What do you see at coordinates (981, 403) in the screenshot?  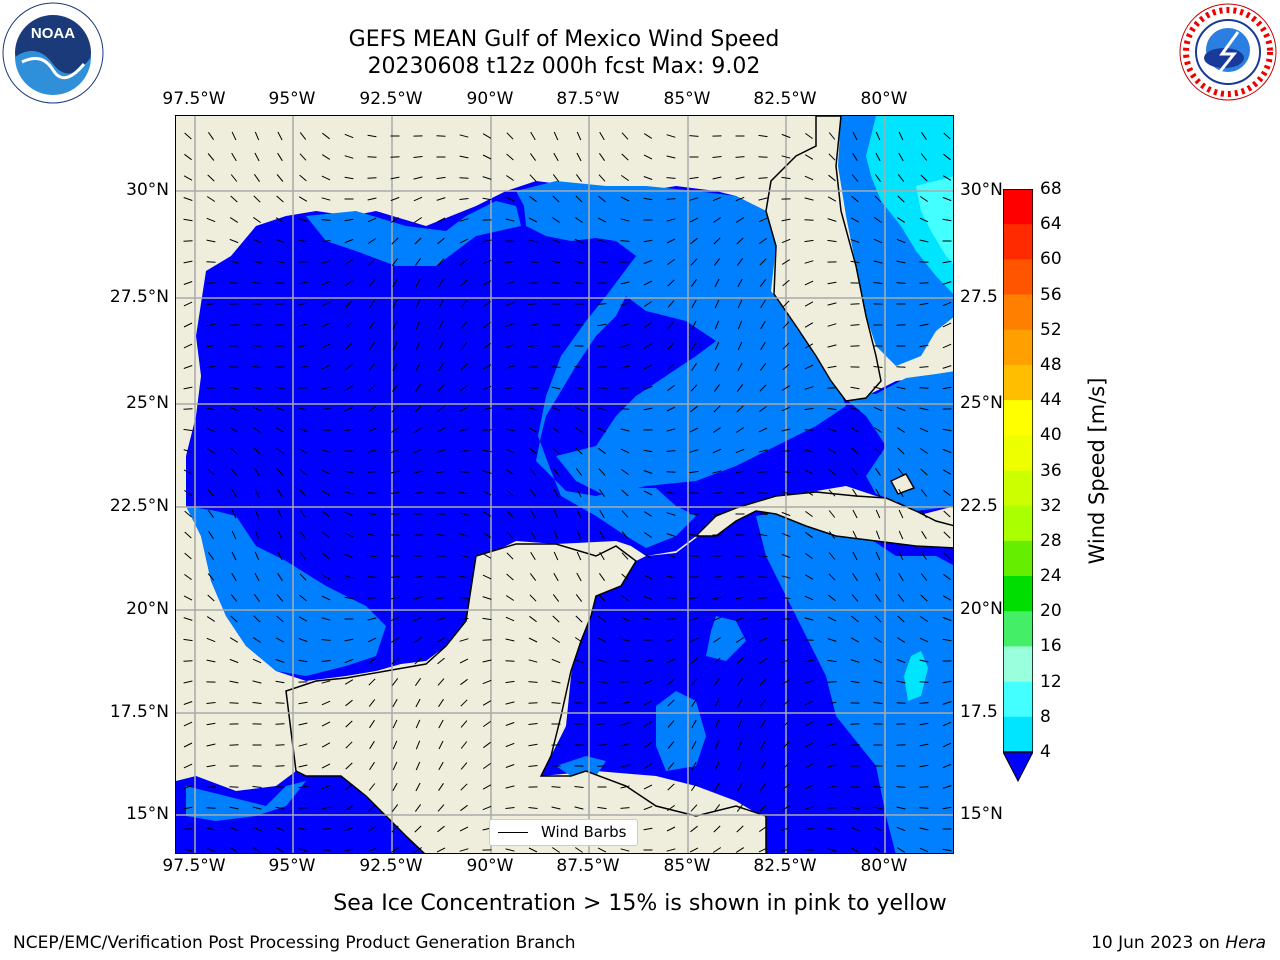 I see `lat-label-right: 25°N` at bounding box center [981, 403].